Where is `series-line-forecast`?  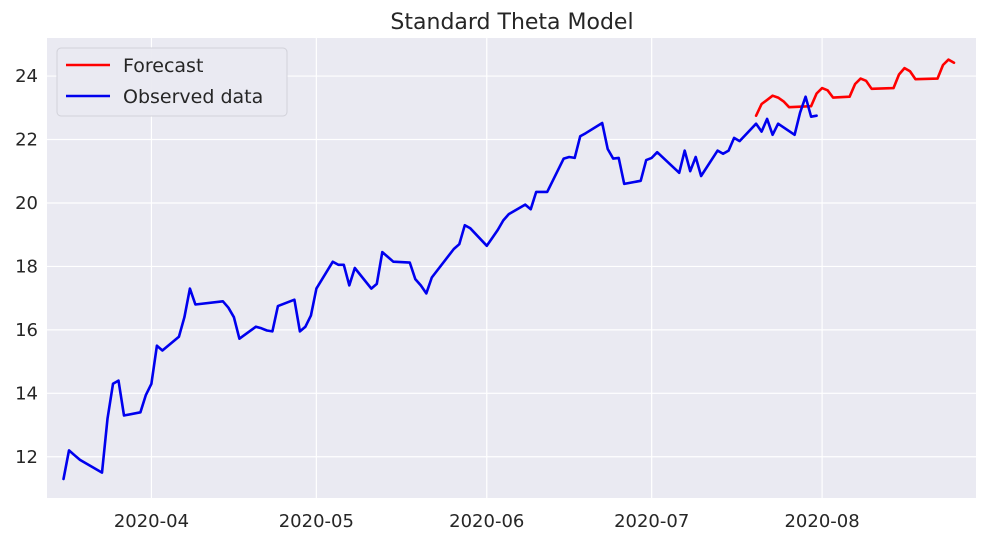 series-line-forecast is located at coordinates (855, 87).